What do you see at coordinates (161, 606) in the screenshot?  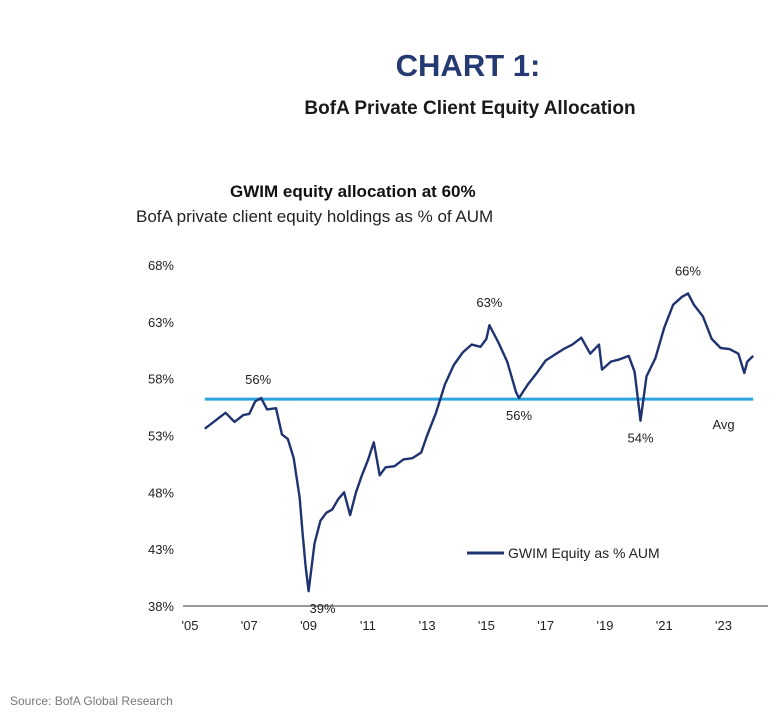 I see `y-tick-label: 38%` at bounding box center [161, 606].